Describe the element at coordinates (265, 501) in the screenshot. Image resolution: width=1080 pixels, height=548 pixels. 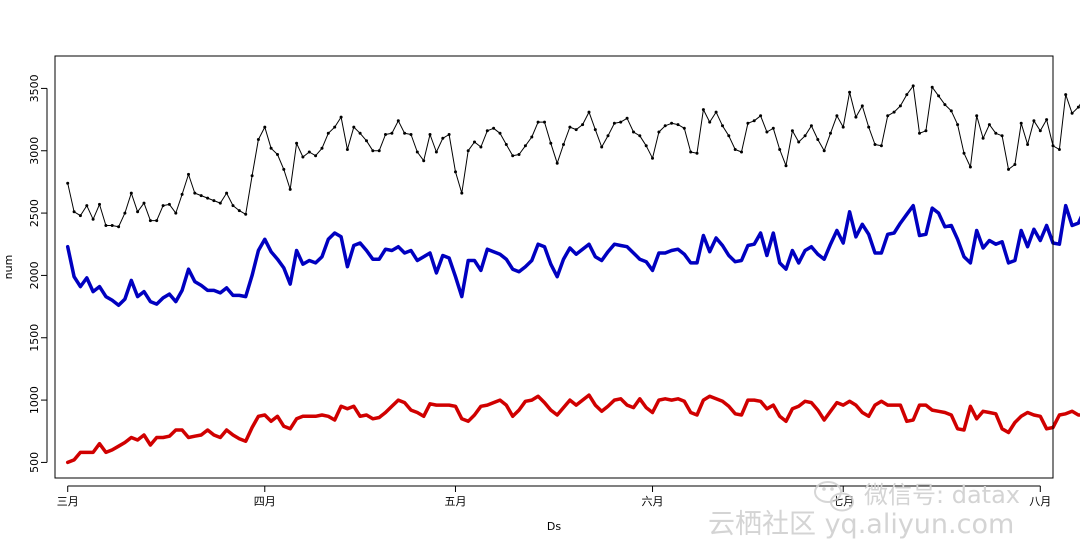
I see `x-tick-label: 四月` at that location.